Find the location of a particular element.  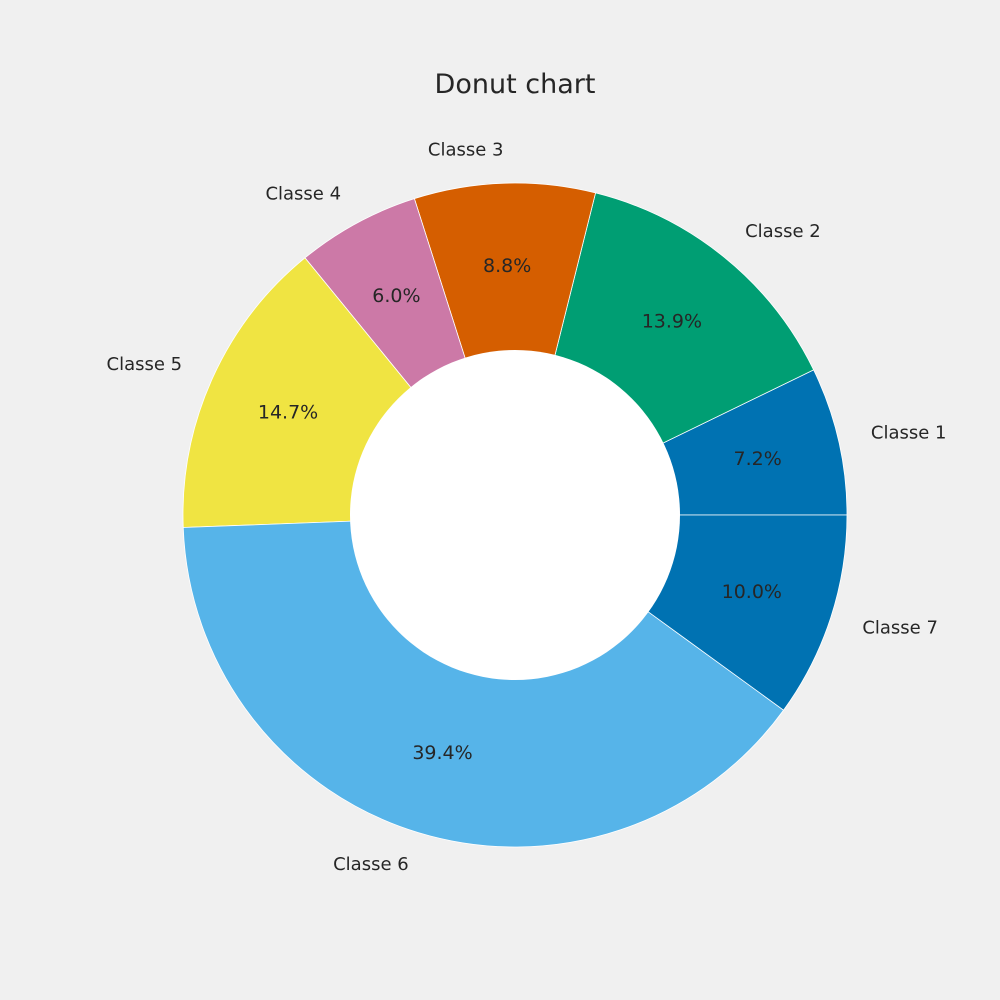

percent-label-classe-4: 6.0% is located at coordinates (396, 296).